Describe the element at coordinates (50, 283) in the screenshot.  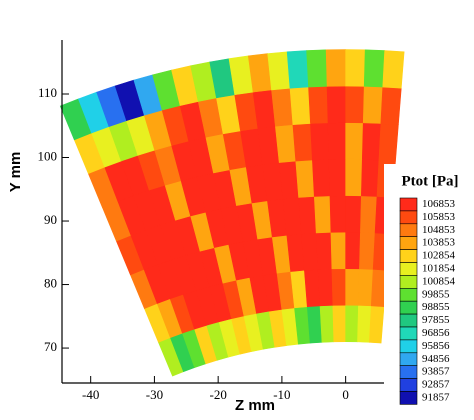
I see `y-tick-label: 80` at that location.